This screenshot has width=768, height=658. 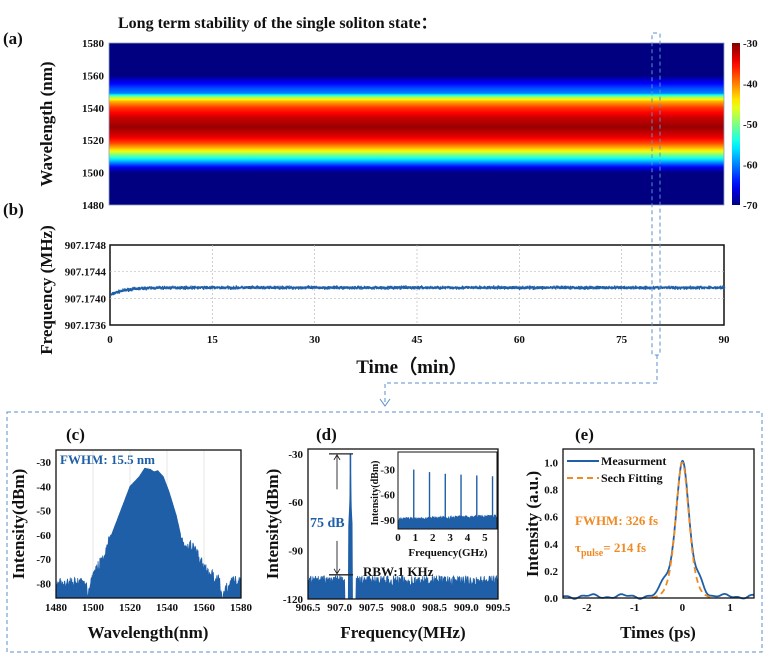 What do you see at coordinates (371, 608) in the screenshot?
I see `x-tick-label-d: 907.5` at bounding box center [371, 608].